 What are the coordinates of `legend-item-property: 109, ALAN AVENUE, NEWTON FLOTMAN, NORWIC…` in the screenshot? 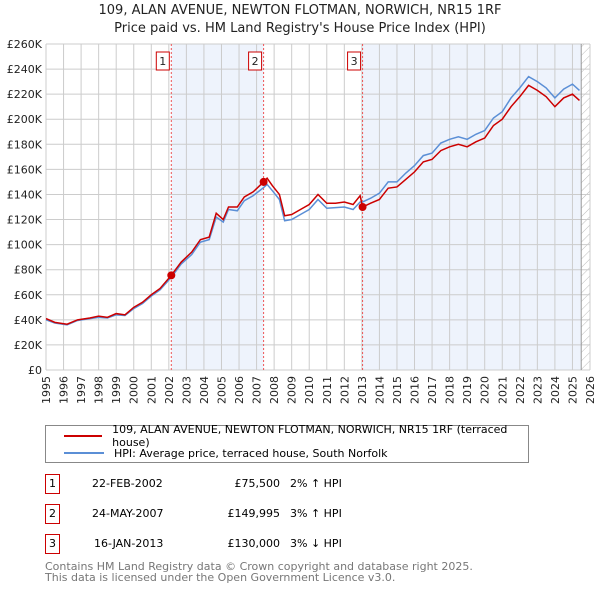 It's located at (296, 436).